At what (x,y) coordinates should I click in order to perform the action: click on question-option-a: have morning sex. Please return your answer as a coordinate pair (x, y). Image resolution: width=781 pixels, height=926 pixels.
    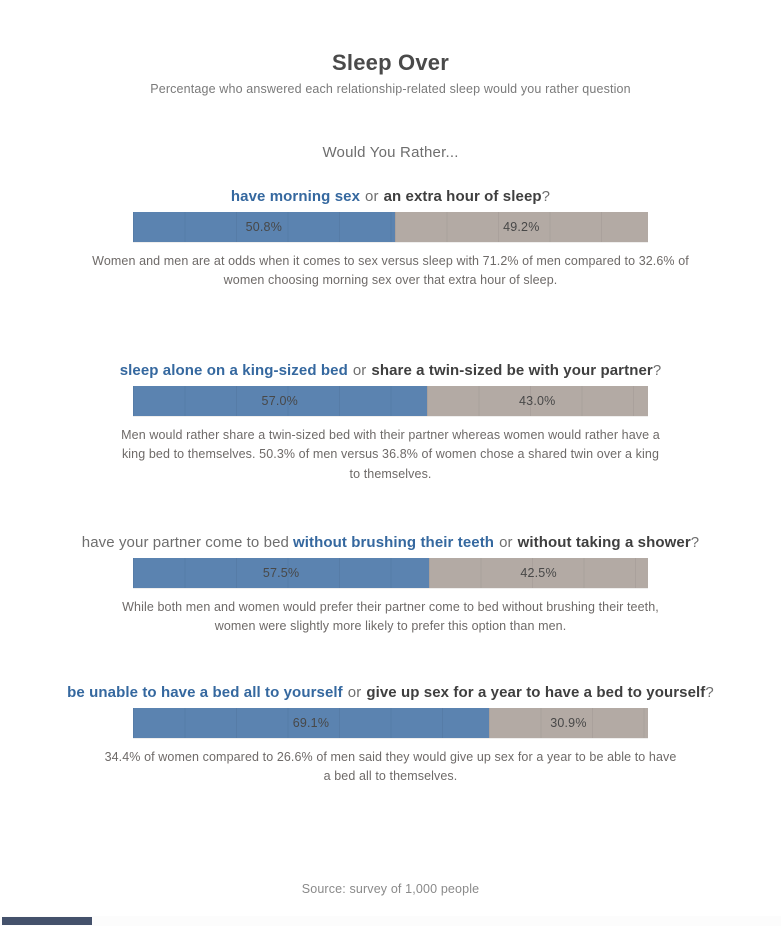
    Looking at the image, I should click on (295, 196).